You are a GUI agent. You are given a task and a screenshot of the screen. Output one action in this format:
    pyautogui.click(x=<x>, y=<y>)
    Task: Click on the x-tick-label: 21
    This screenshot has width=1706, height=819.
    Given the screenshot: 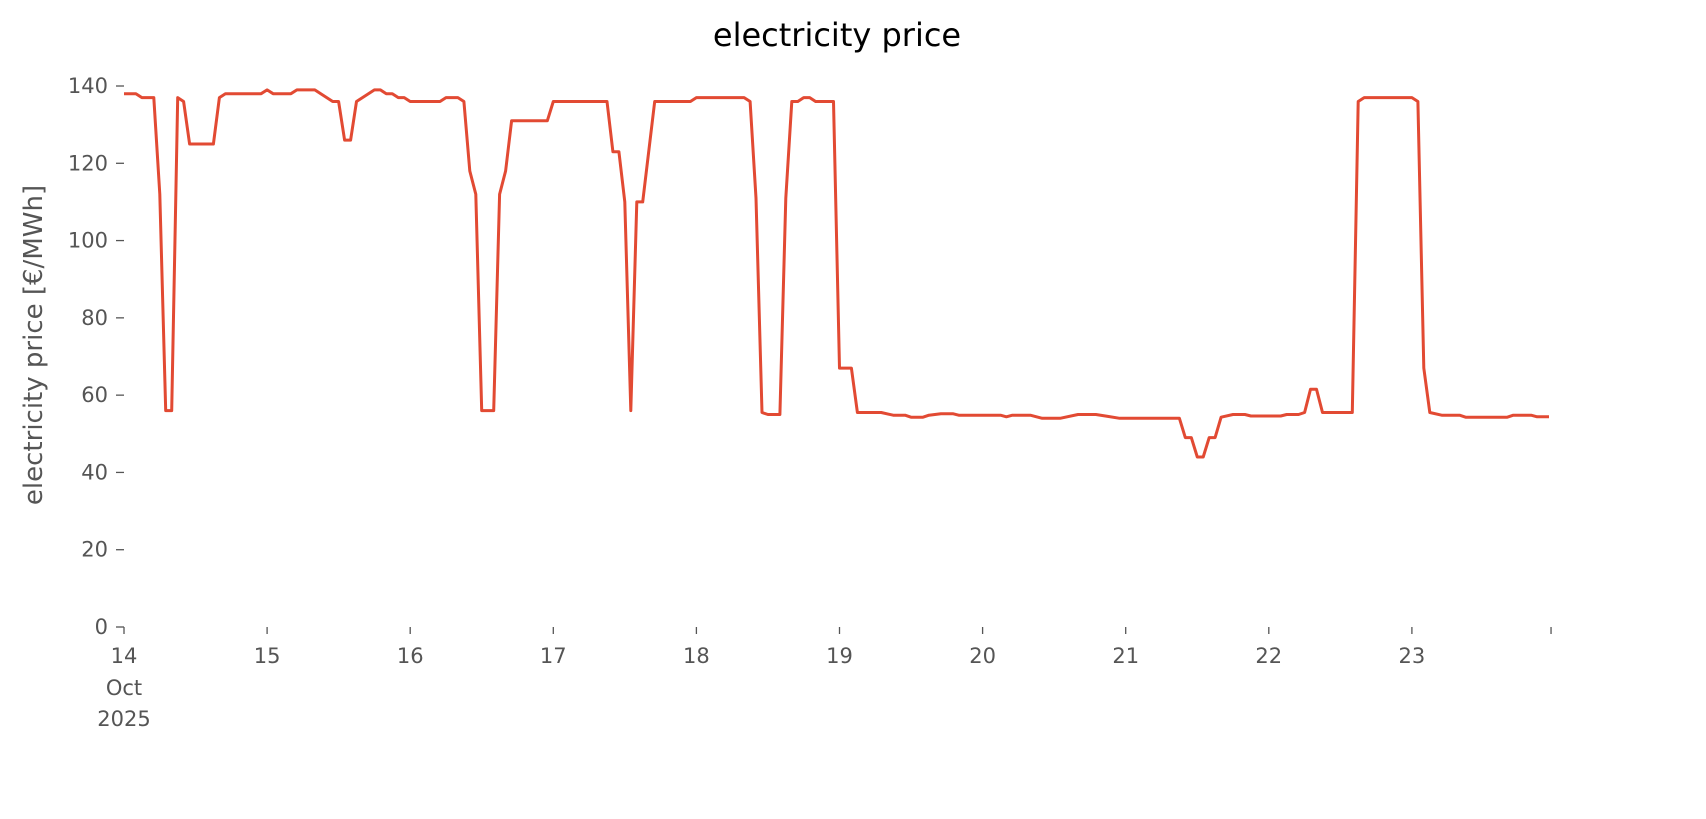 What is the action you would take?
    pyautogui.click(x=1125, y=656)
    